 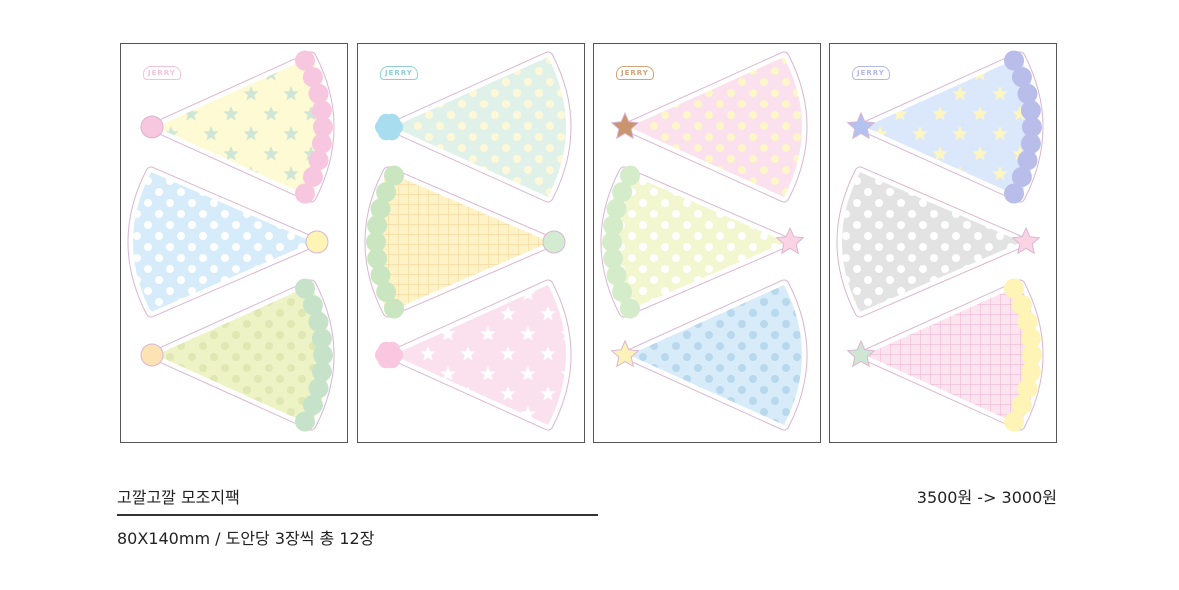 I want to click on product-title: 고깔고깔 모조지팩, so click(x=178, y=497).